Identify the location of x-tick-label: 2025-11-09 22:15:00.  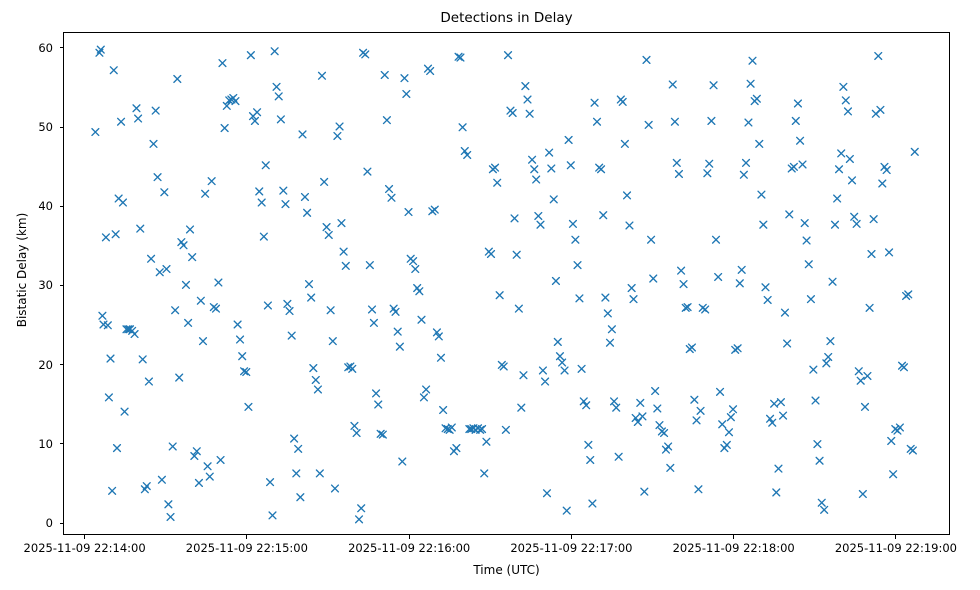
(246, 548).